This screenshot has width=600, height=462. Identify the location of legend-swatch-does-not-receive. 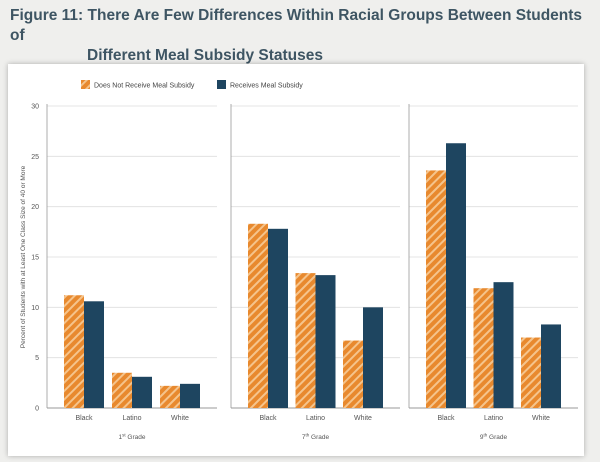
(85, 84).